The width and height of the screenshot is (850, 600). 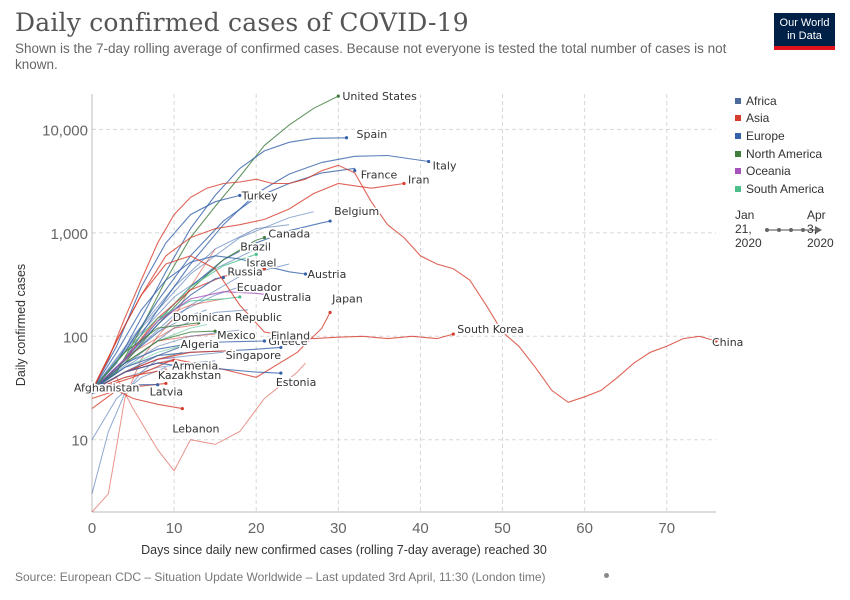 What do you see at coordinates (784, 153) in the screenshot?
I see `legend-label: North America` at bounding box center [784, 153].